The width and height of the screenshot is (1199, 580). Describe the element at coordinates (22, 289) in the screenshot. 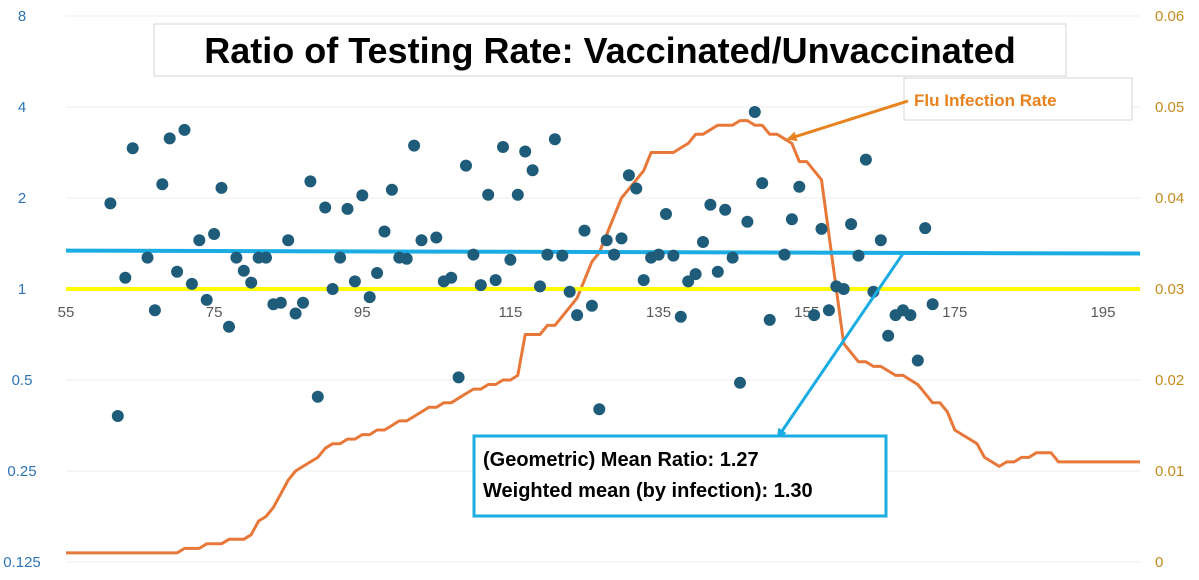

I see `left-axis: 0.125 0.25 0.5 1 2 4 8` at that location.